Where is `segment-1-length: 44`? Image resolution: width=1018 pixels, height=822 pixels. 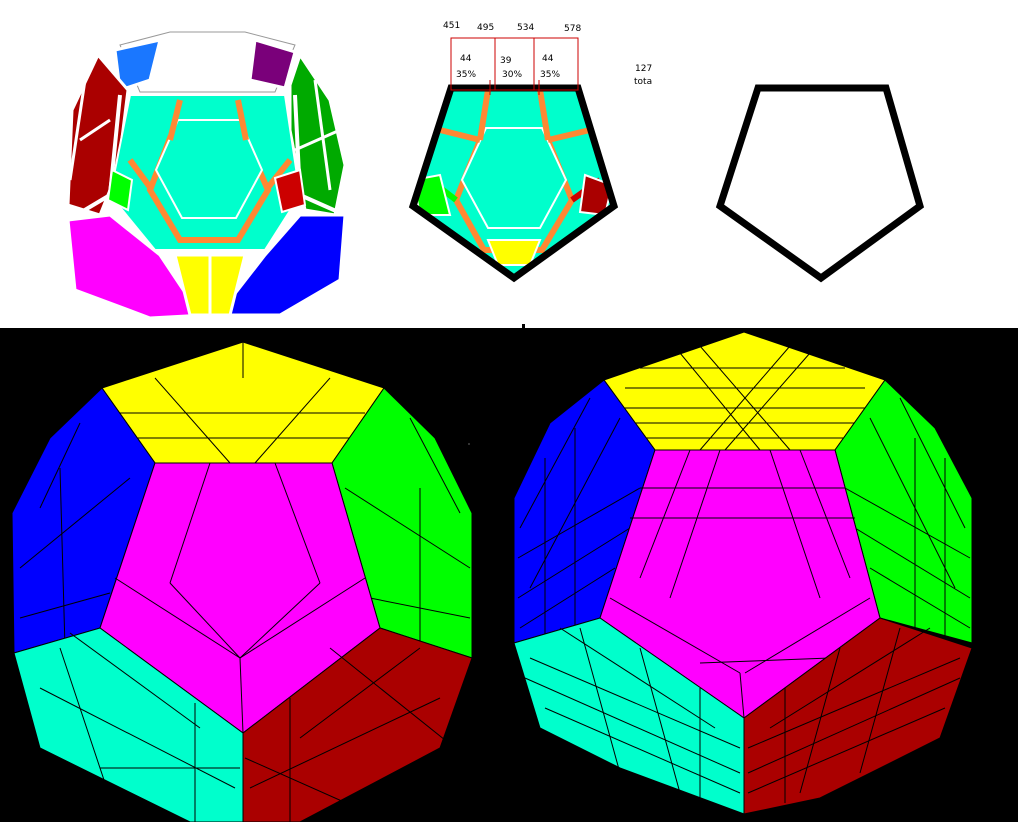 segment-1-length: 44 is located at coordinates (466, 59).